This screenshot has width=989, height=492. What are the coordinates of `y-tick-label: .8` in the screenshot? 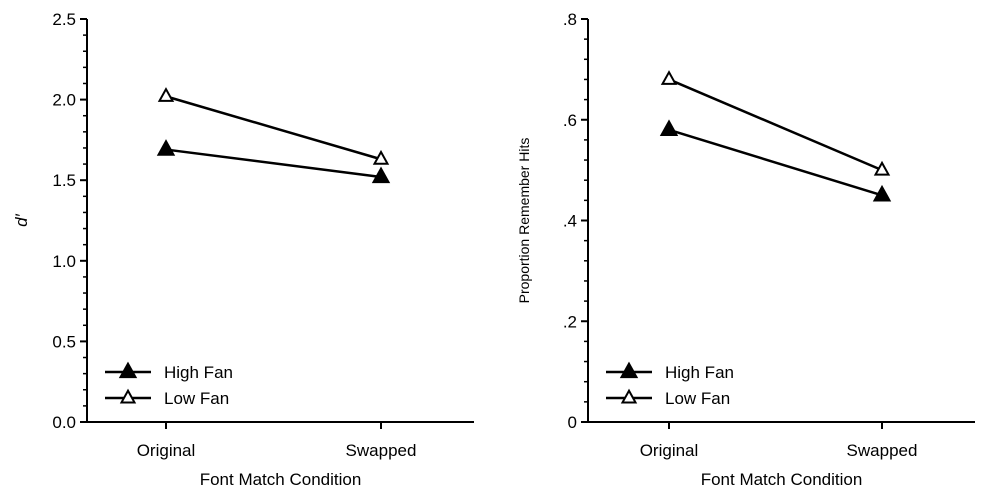 It's located at (570, 19).